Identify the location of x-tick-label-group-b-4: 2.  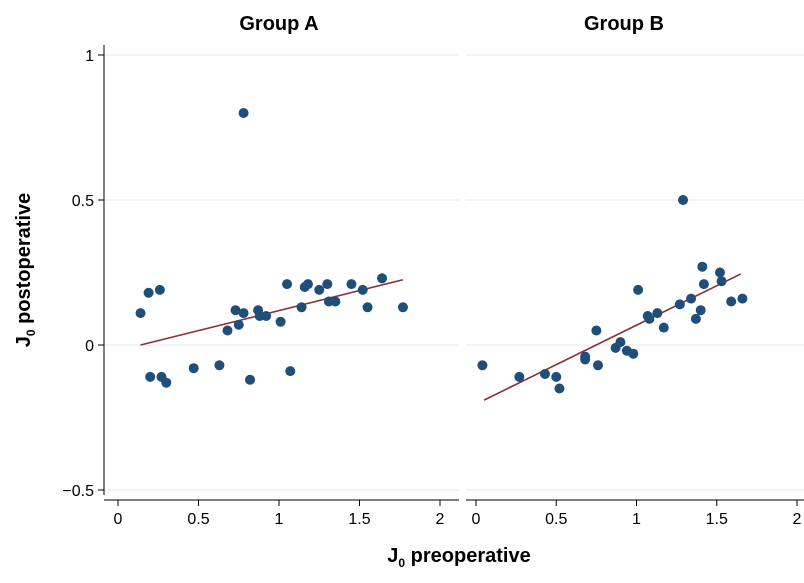
(797, 519).